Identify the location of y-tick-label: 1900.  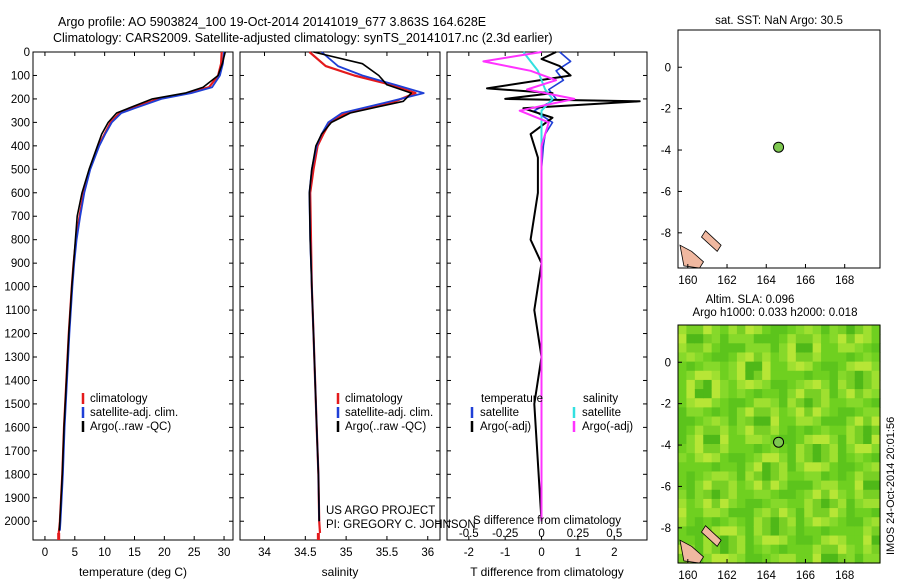
(17, 499).